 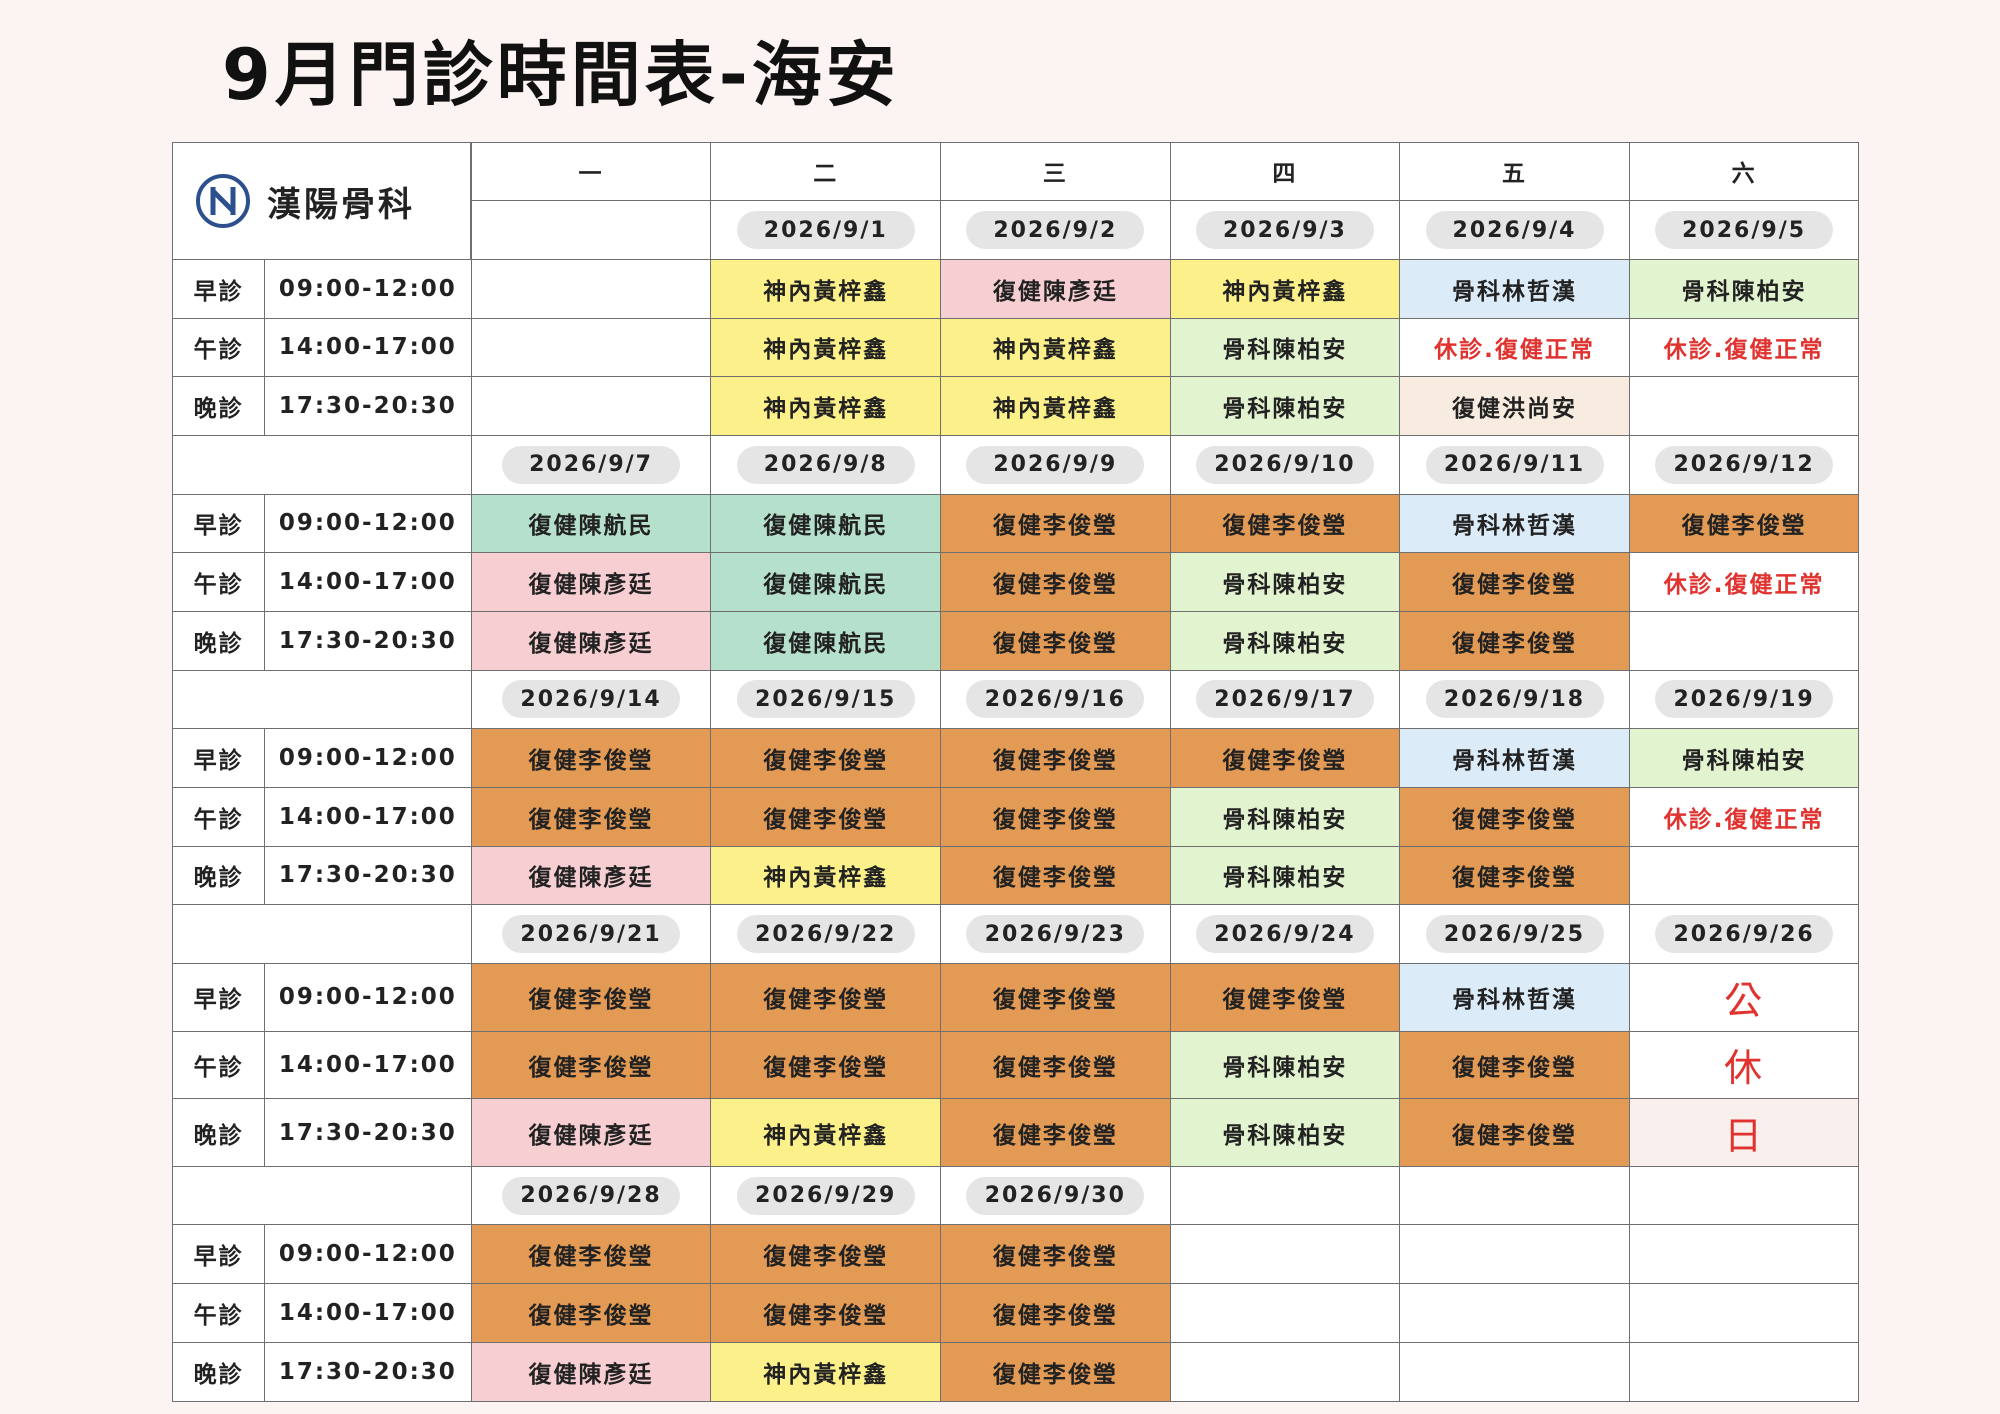 I want to click on date-cell: 2026/9/10, so click(x=1285, y=464).